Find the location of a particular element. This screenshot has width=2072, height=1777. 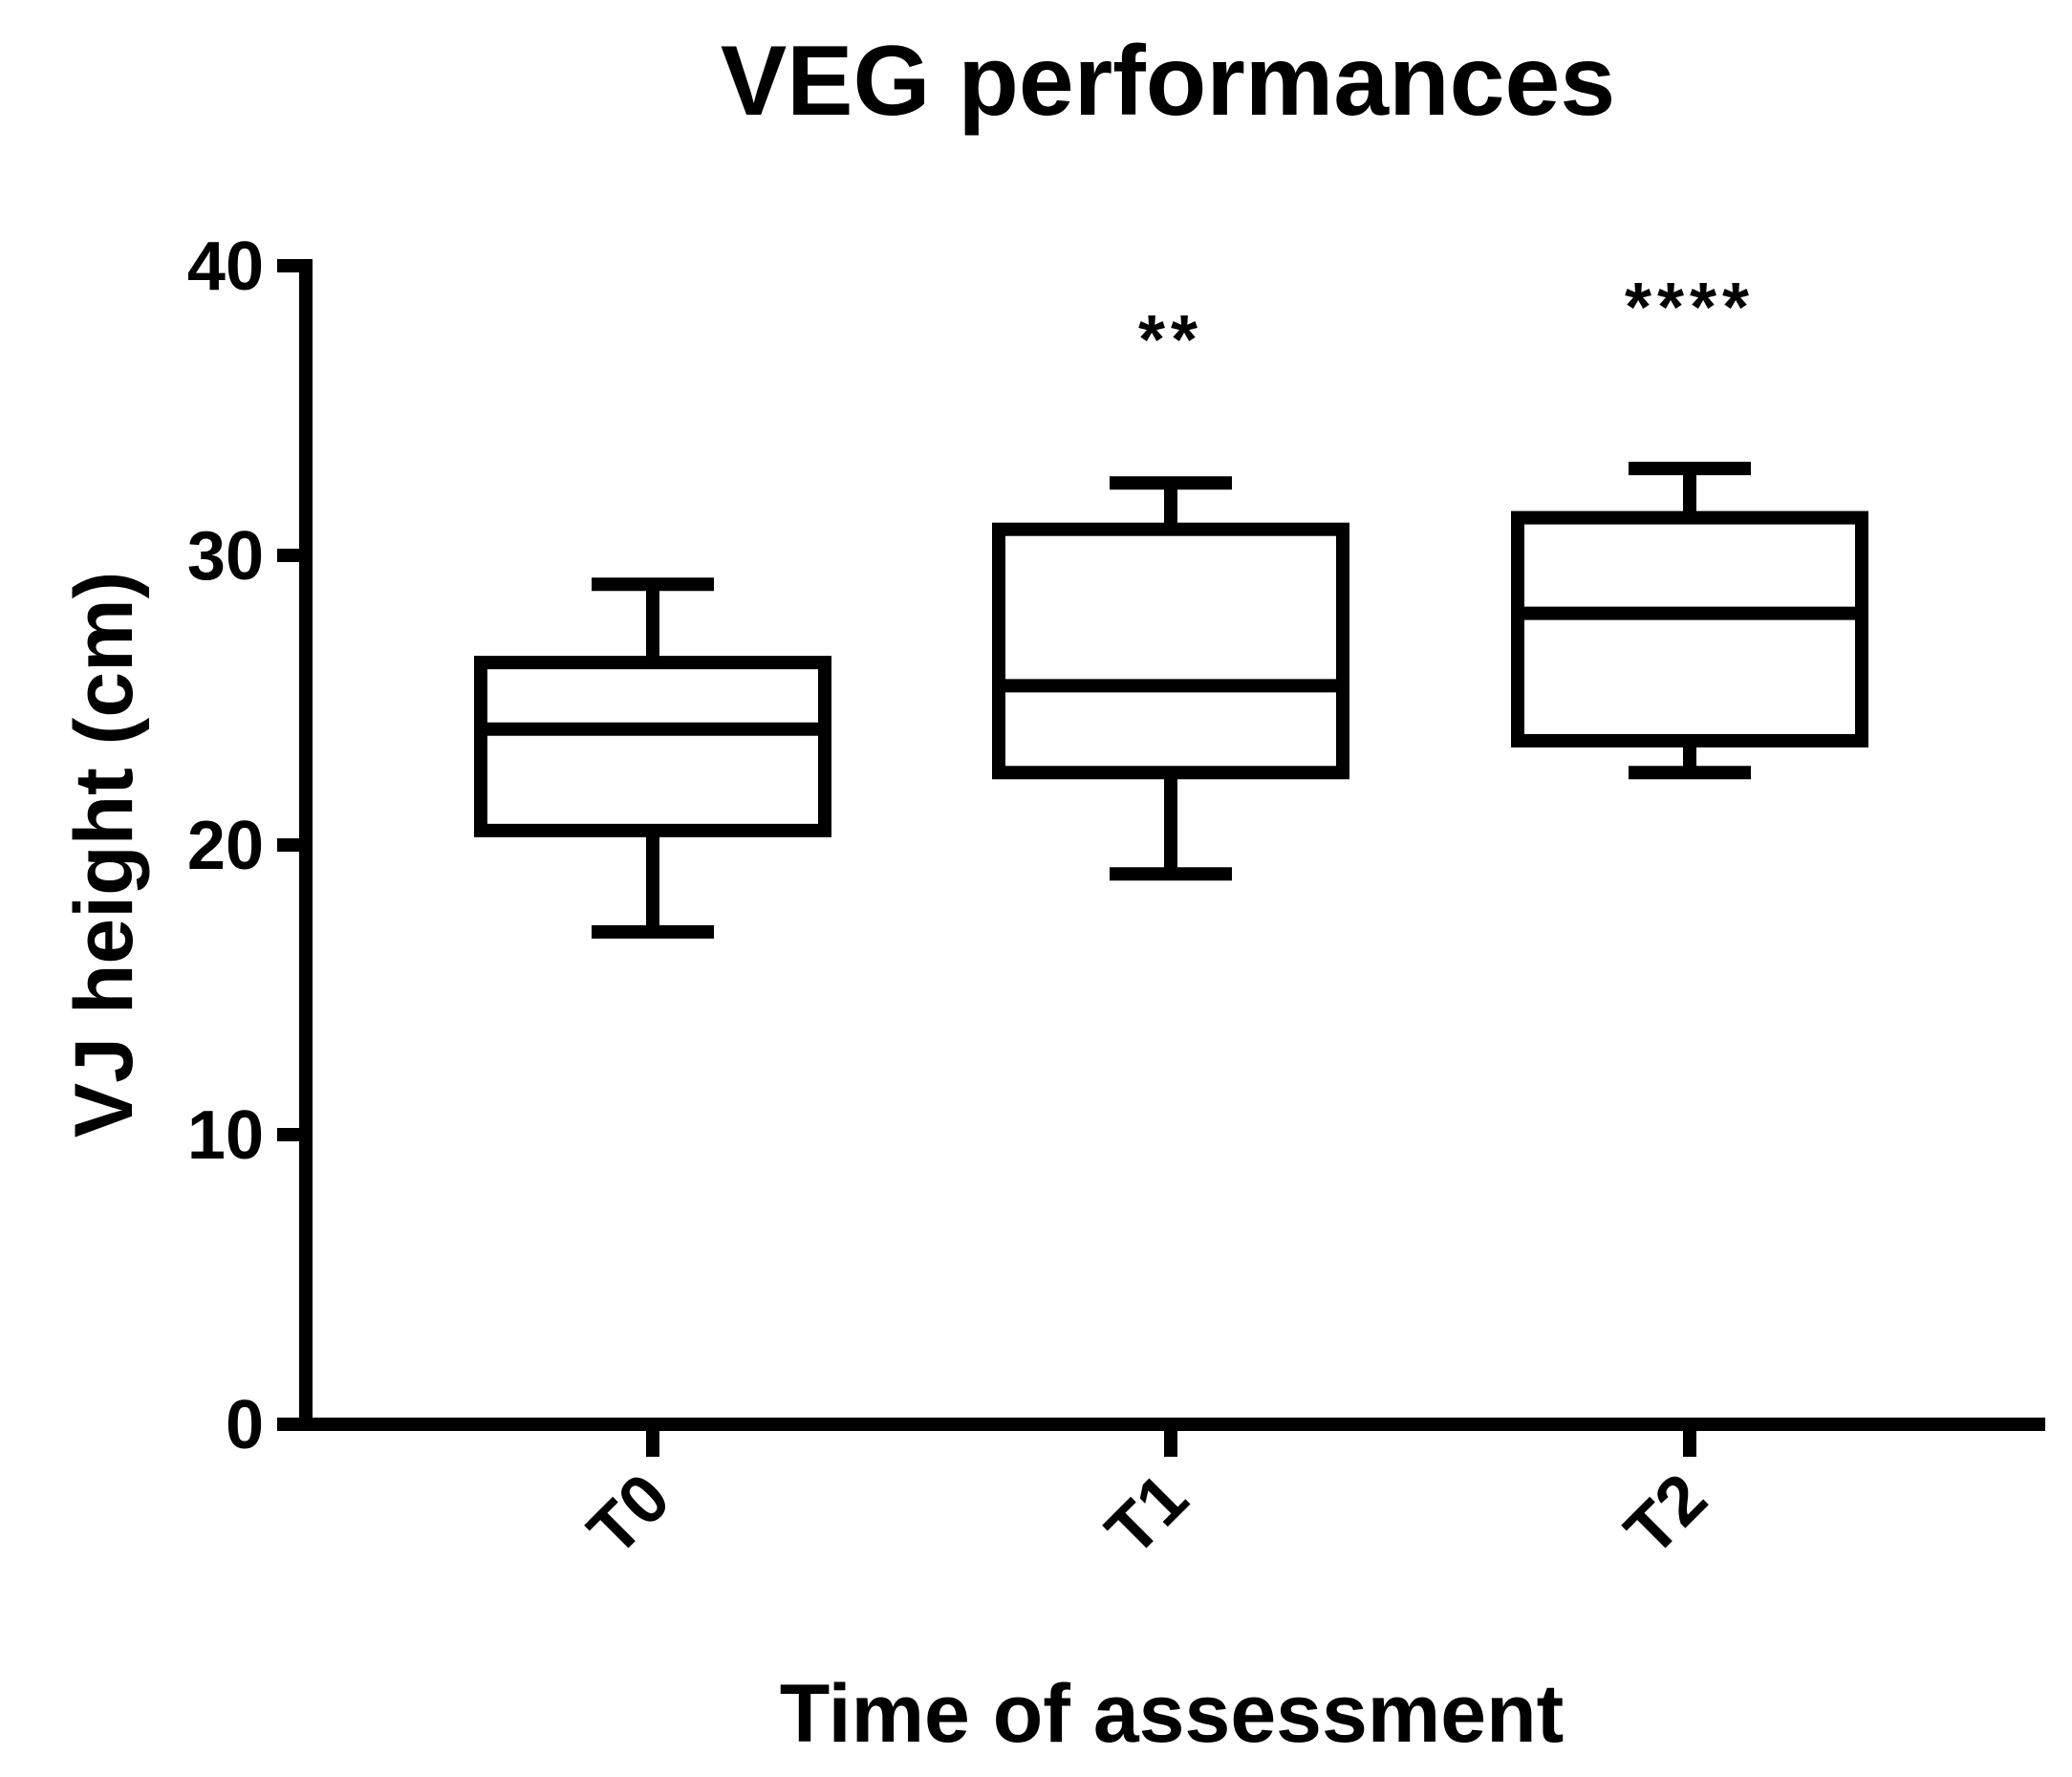

y-tick-label: 10 is located at coordinates (225, 1135).